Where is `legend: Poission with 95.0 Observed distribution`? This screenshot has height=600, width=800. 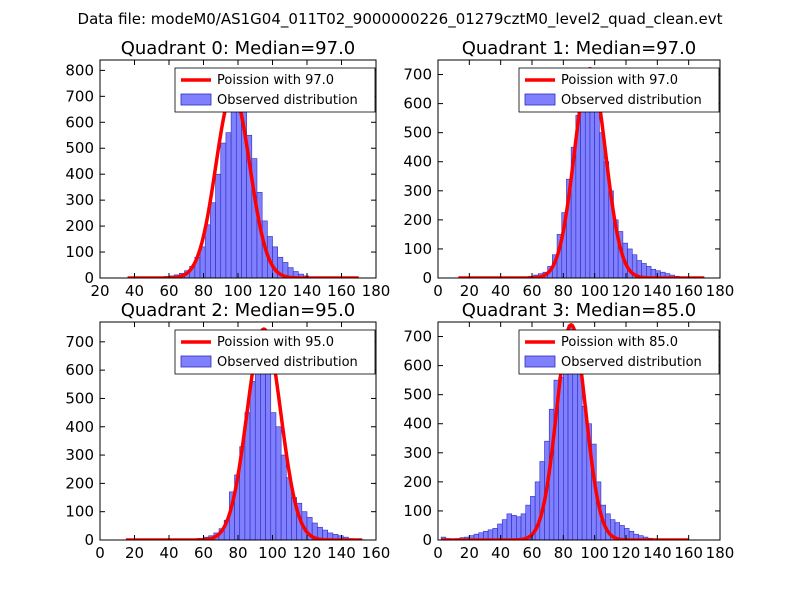
legend: Poission with 95.0 Observed distribution is located at coordinates (275, 352).